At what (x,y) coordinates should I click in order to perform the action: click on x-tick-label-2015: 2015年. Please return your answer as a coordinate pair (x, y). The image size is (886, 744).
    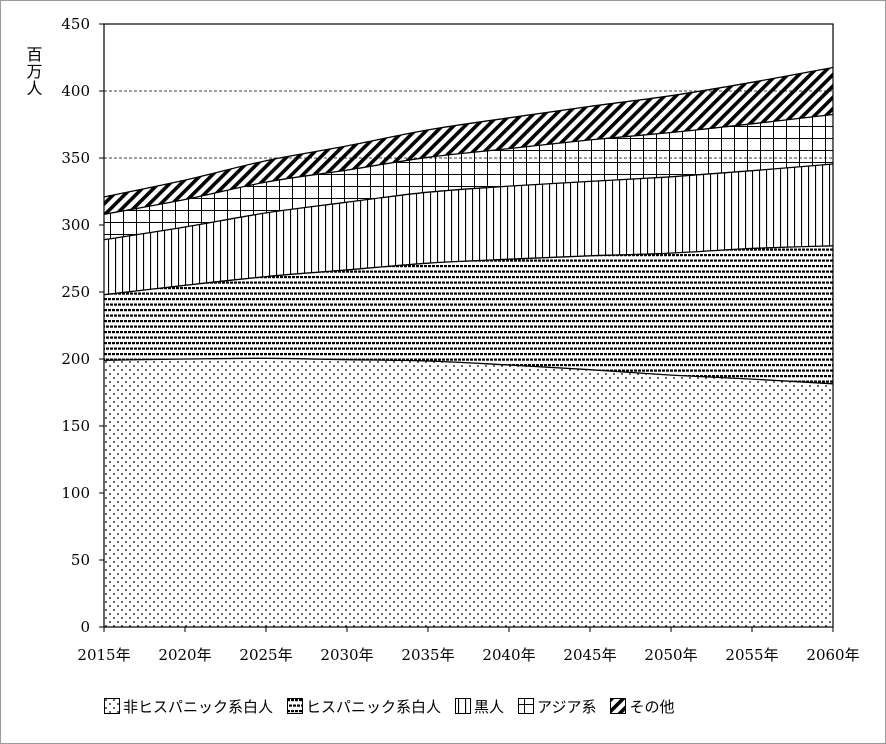
    Looking at the image, I should click on (103, 655).